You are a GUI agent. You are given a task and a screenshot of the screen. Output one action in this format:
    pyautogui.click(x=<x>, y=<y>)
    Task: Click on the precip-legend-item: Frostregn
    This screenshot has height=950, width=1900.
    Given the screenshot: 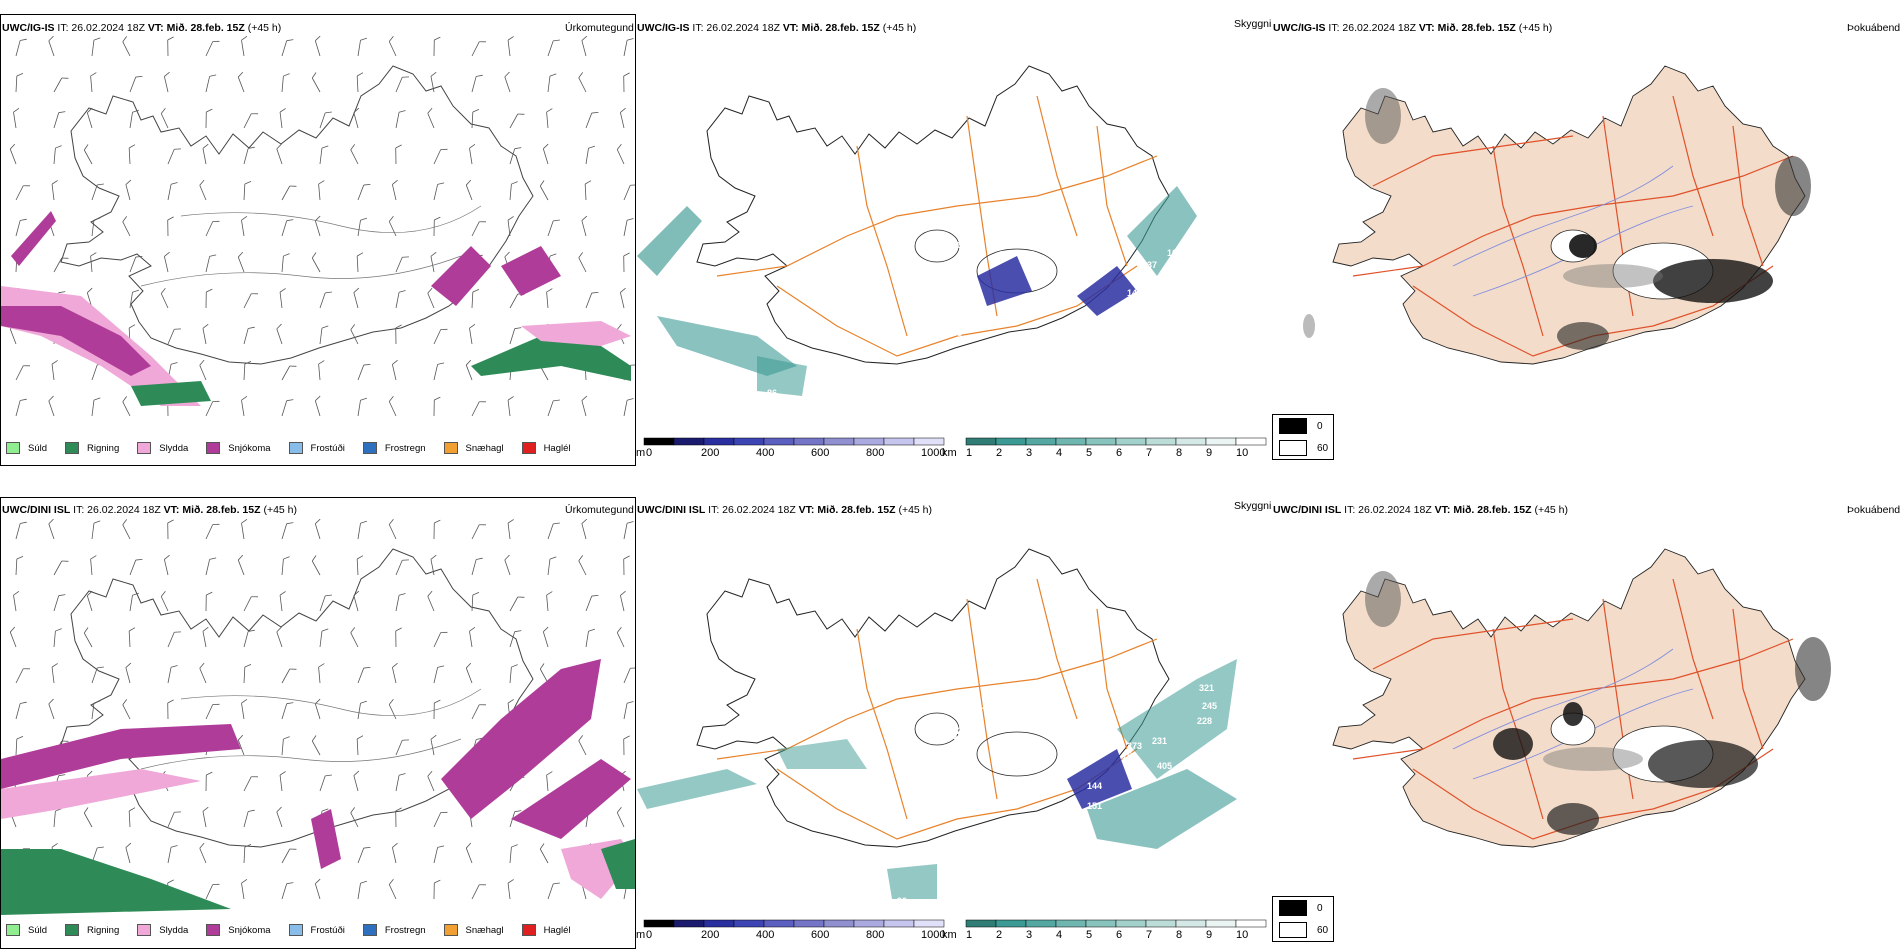 What is the action you would take?
    pyautogui.click(x=394, y=930)
    